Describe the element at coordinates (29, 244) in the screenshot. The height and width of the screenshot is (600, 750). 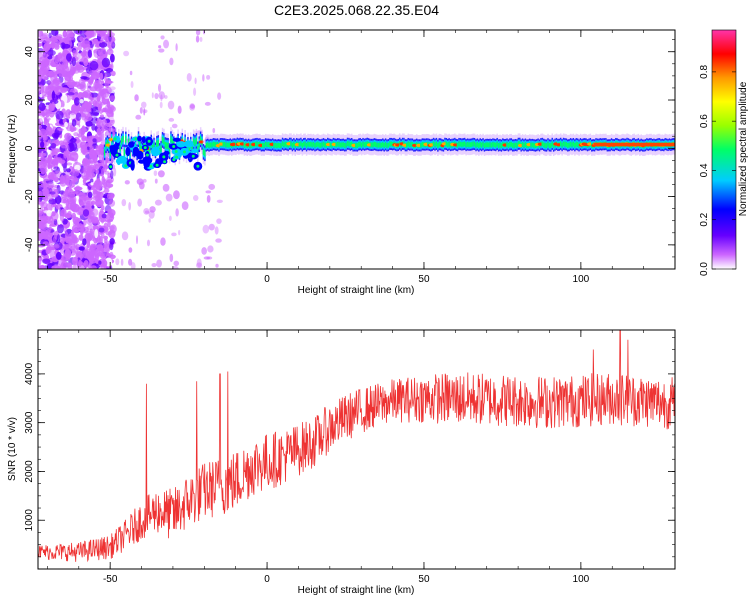
I see `spectrogram-y-tick-label: -40` at that location.